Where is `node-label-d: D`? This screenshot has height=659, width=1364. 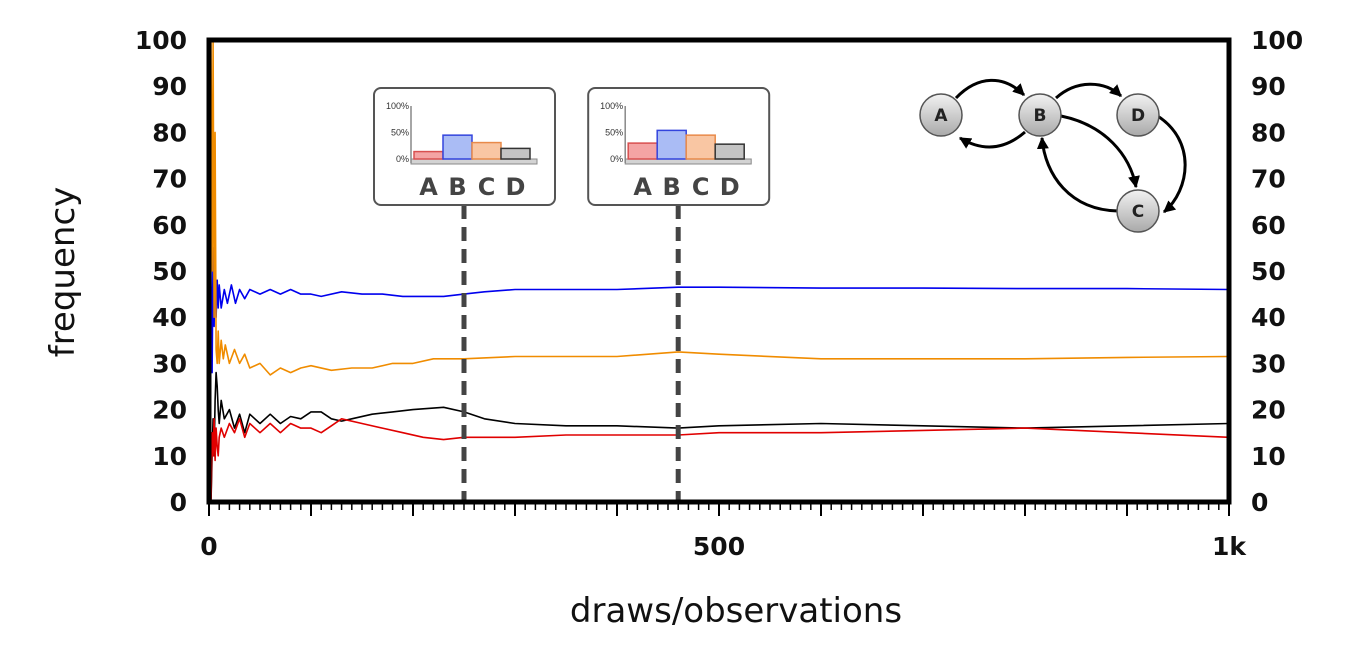 node-label-d: D is located at coordinates (1138, 116).